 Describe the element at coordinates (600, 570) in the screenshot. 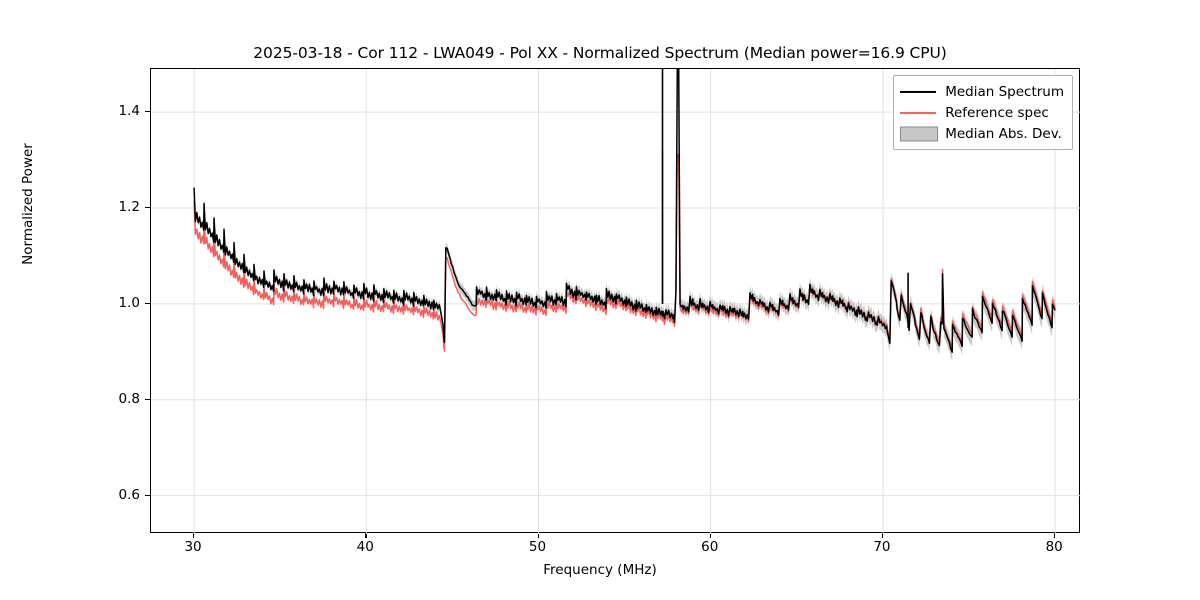

I see `x-axis-label: Frequency (MHz)` at that location.